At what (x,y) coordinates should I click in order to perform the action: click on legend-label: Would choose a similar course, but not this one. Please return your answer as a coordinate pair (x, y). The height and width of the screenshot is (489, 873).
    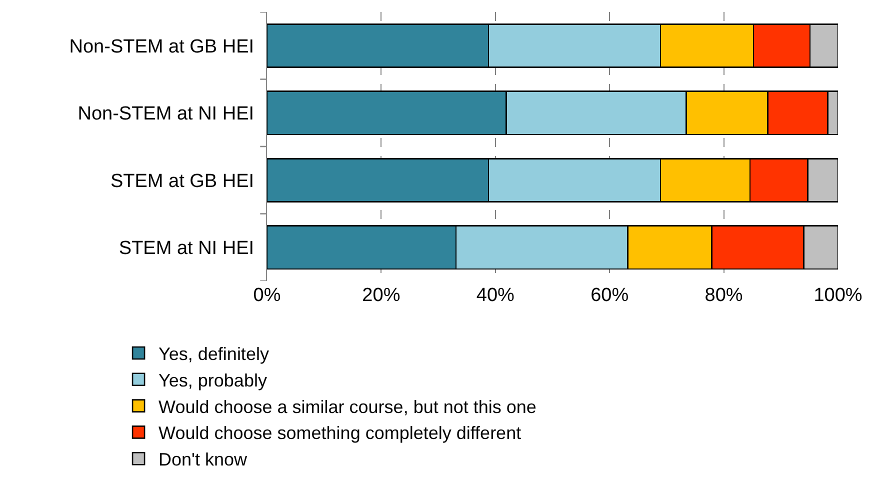
    Looking at the image, I should click on (347, 406).